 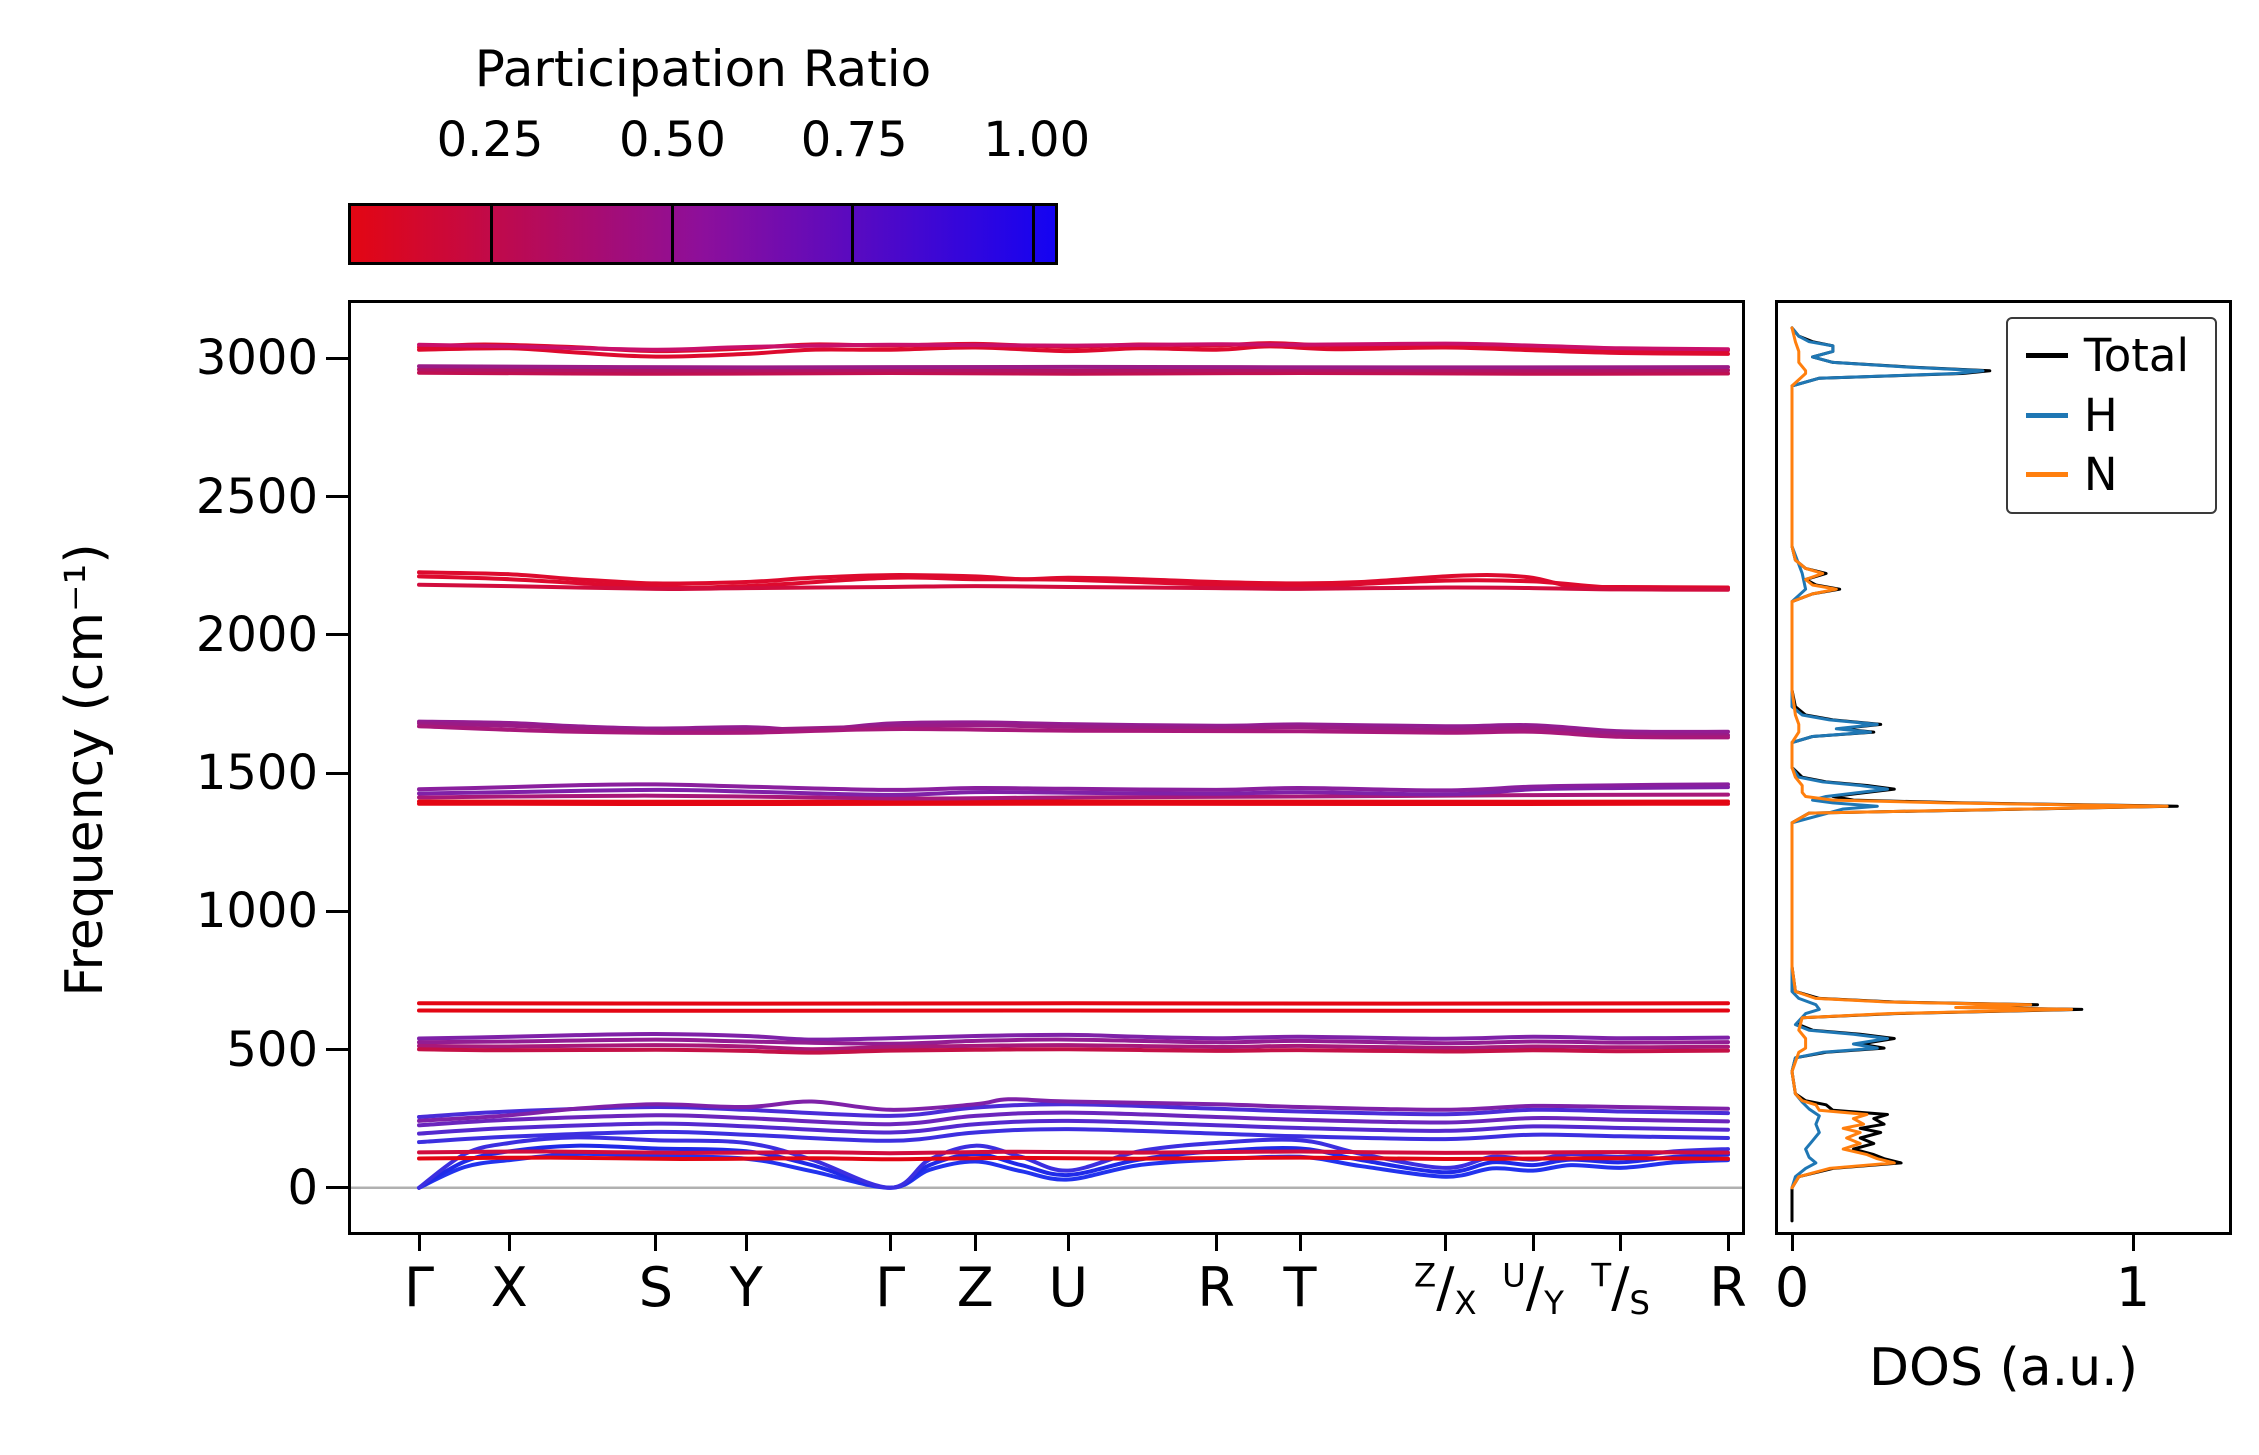 I want to click on x-tick-label: T, so click(x=1300, y=1287).